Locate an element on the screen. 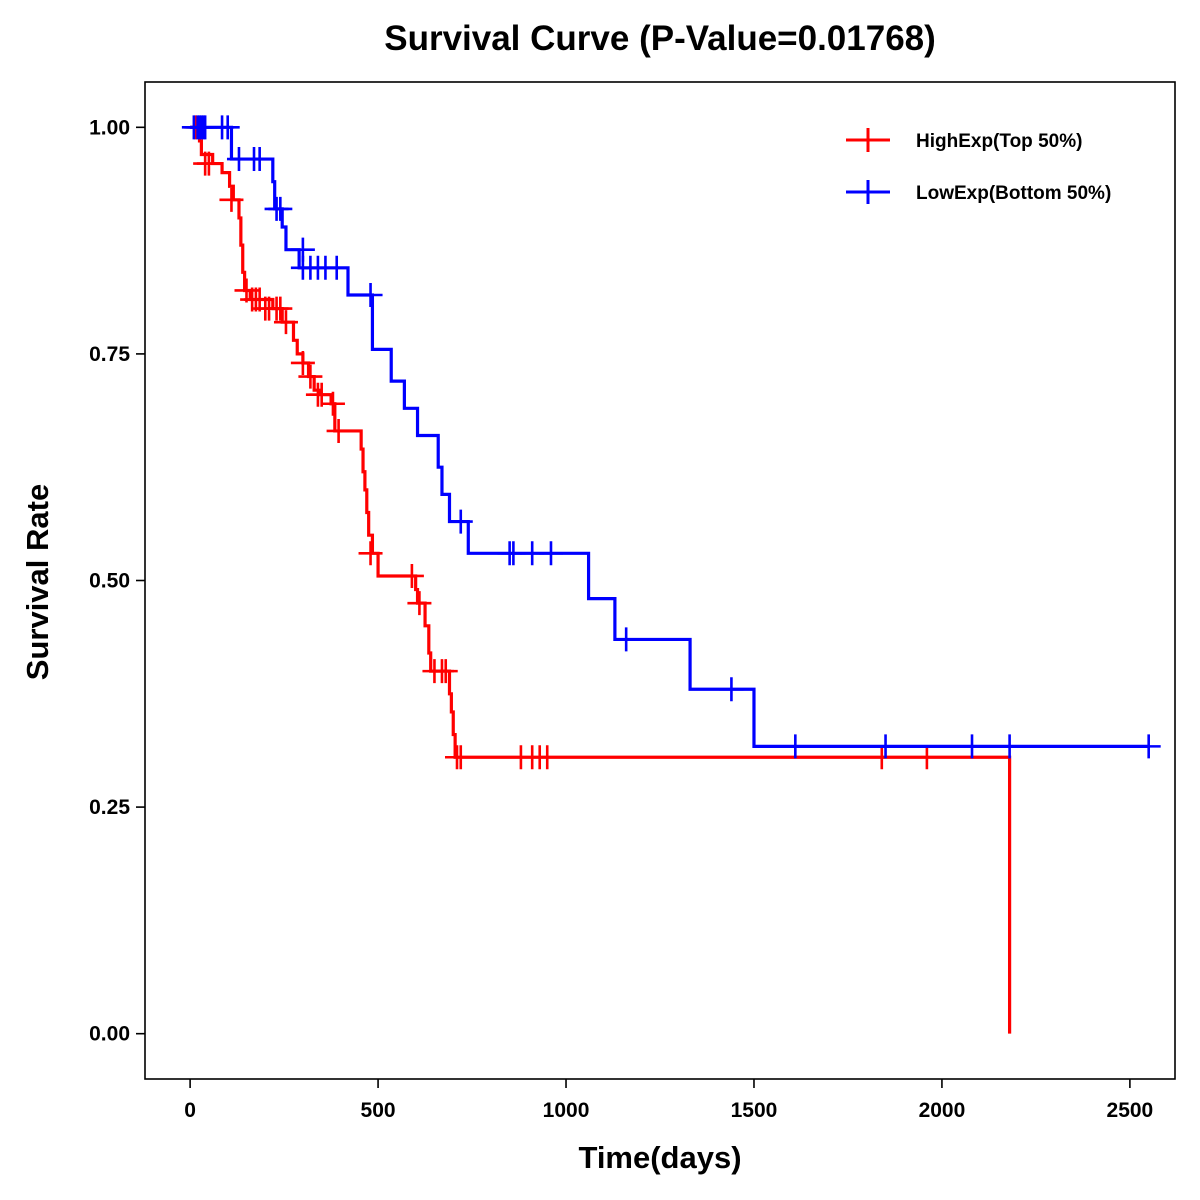 The image size is (1200, 1200). x-tick-label: 0 is located at coordinates (190, 1110).